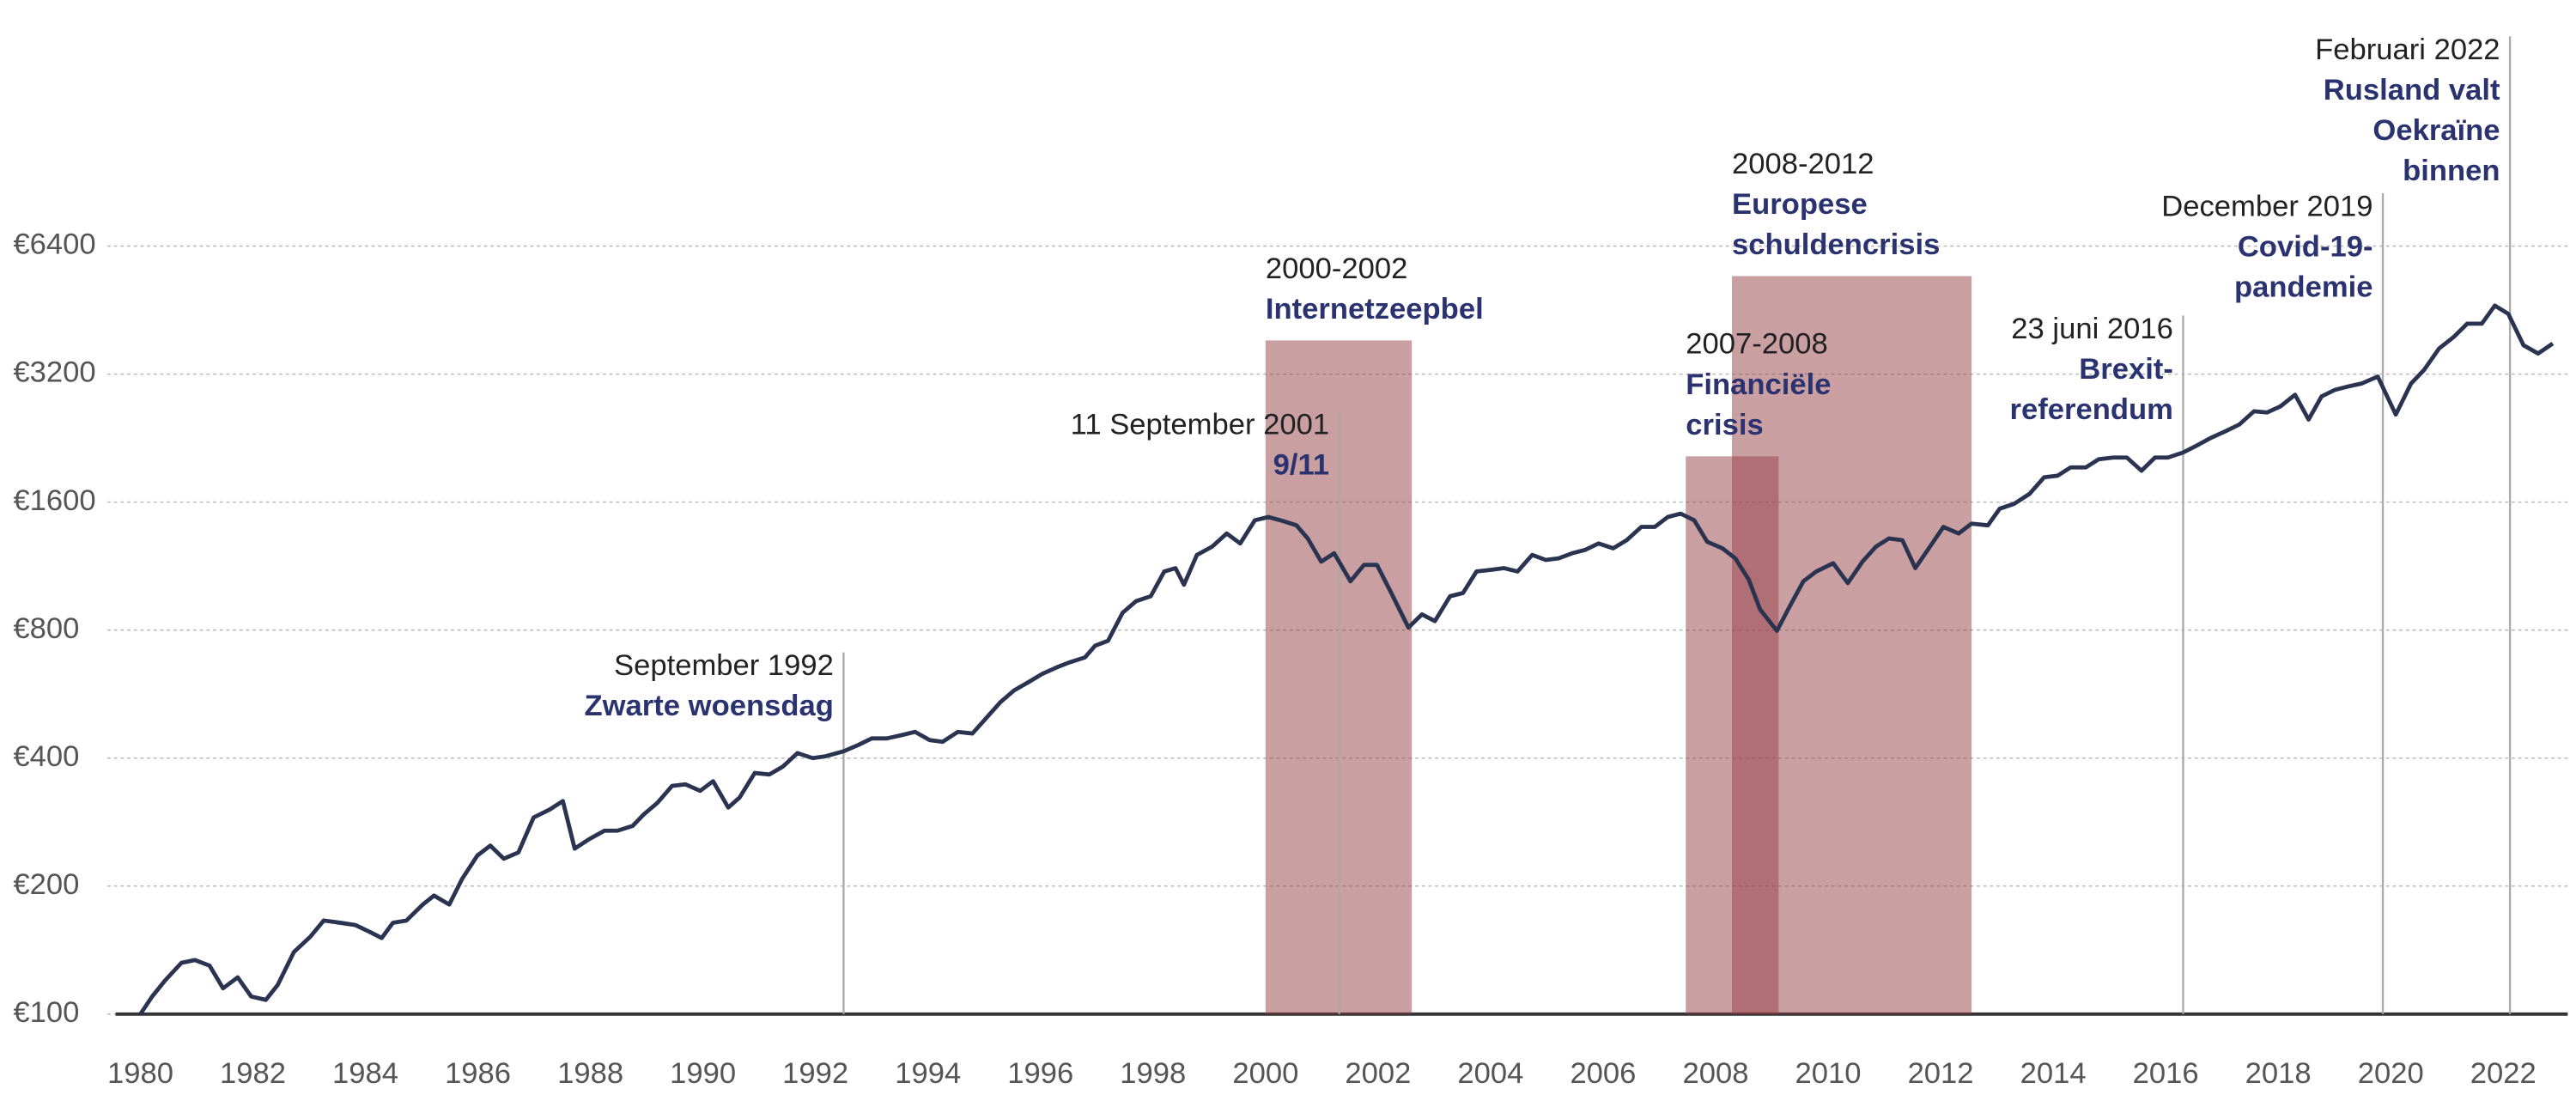  Describe the element at coordinates (2091, 410) in the screenshot. I see `event-label: referendum` at that location.